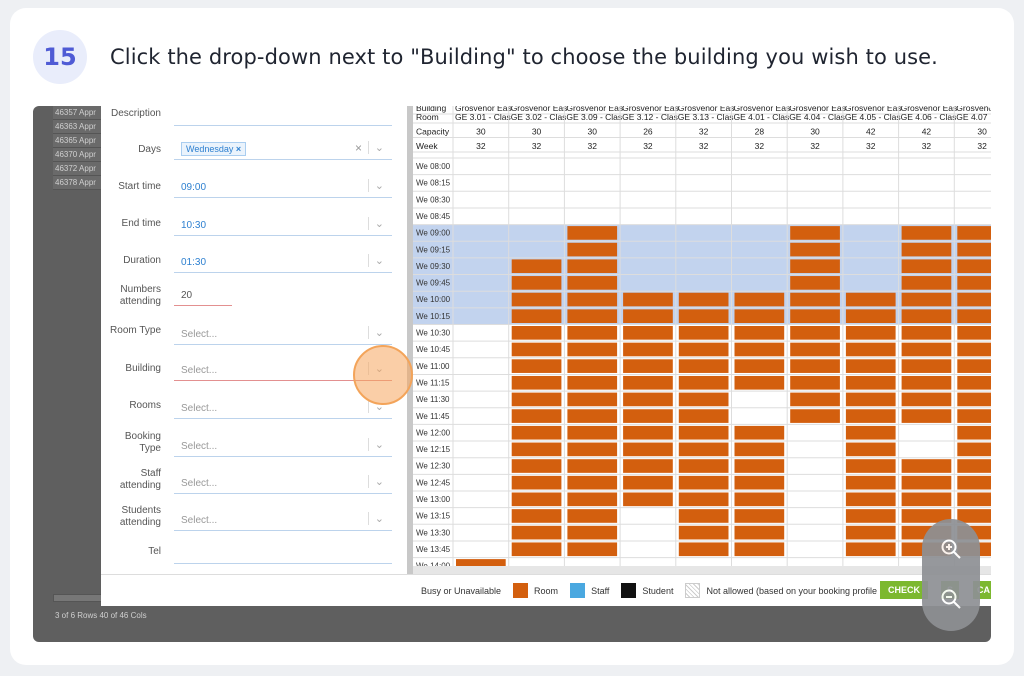 This screenshot has height=676, width=1024. What do you see at coordinates (433, 233) in the screenshot?
I see `time-label: We 09:00` at bounding box center [433, 233].